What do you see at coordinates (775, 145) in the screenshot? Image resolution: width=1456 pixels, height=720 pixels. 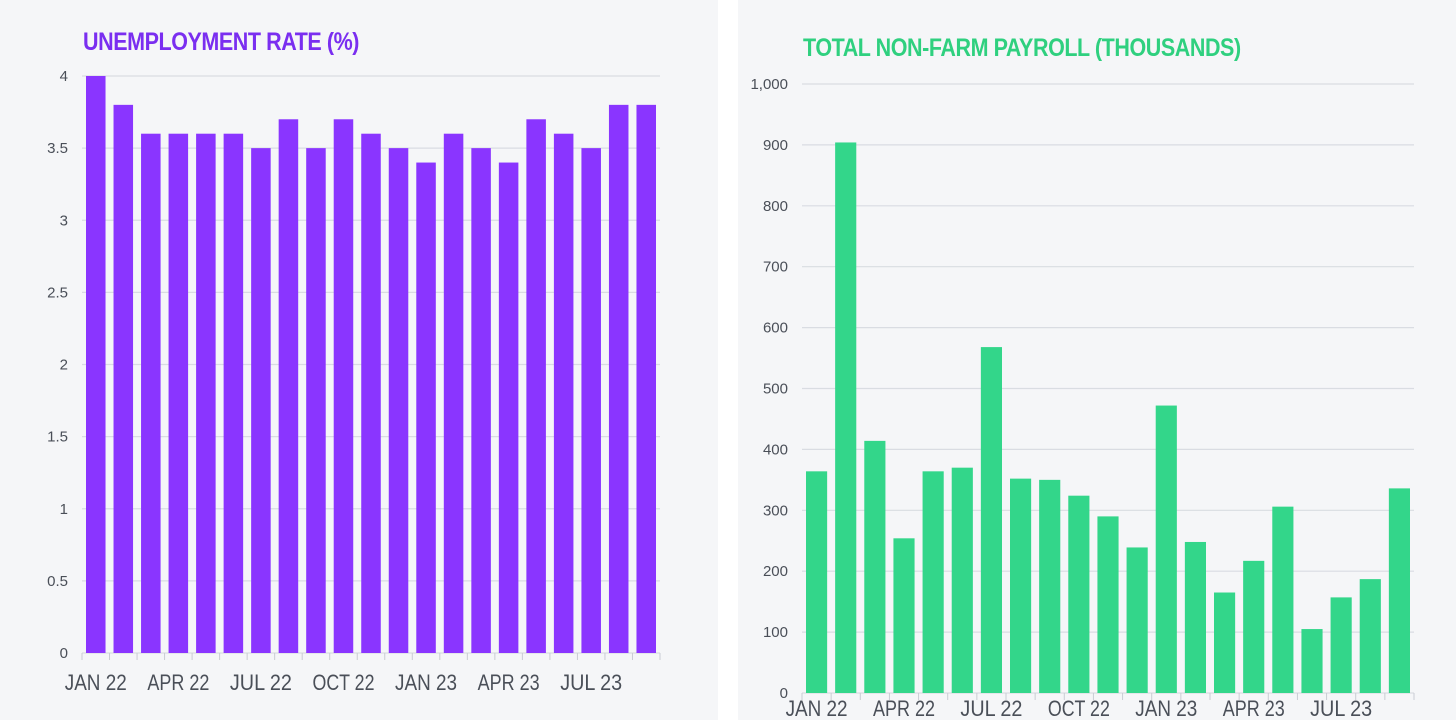 I see `y-tick-label: 900` at bounding box center [775, 145].